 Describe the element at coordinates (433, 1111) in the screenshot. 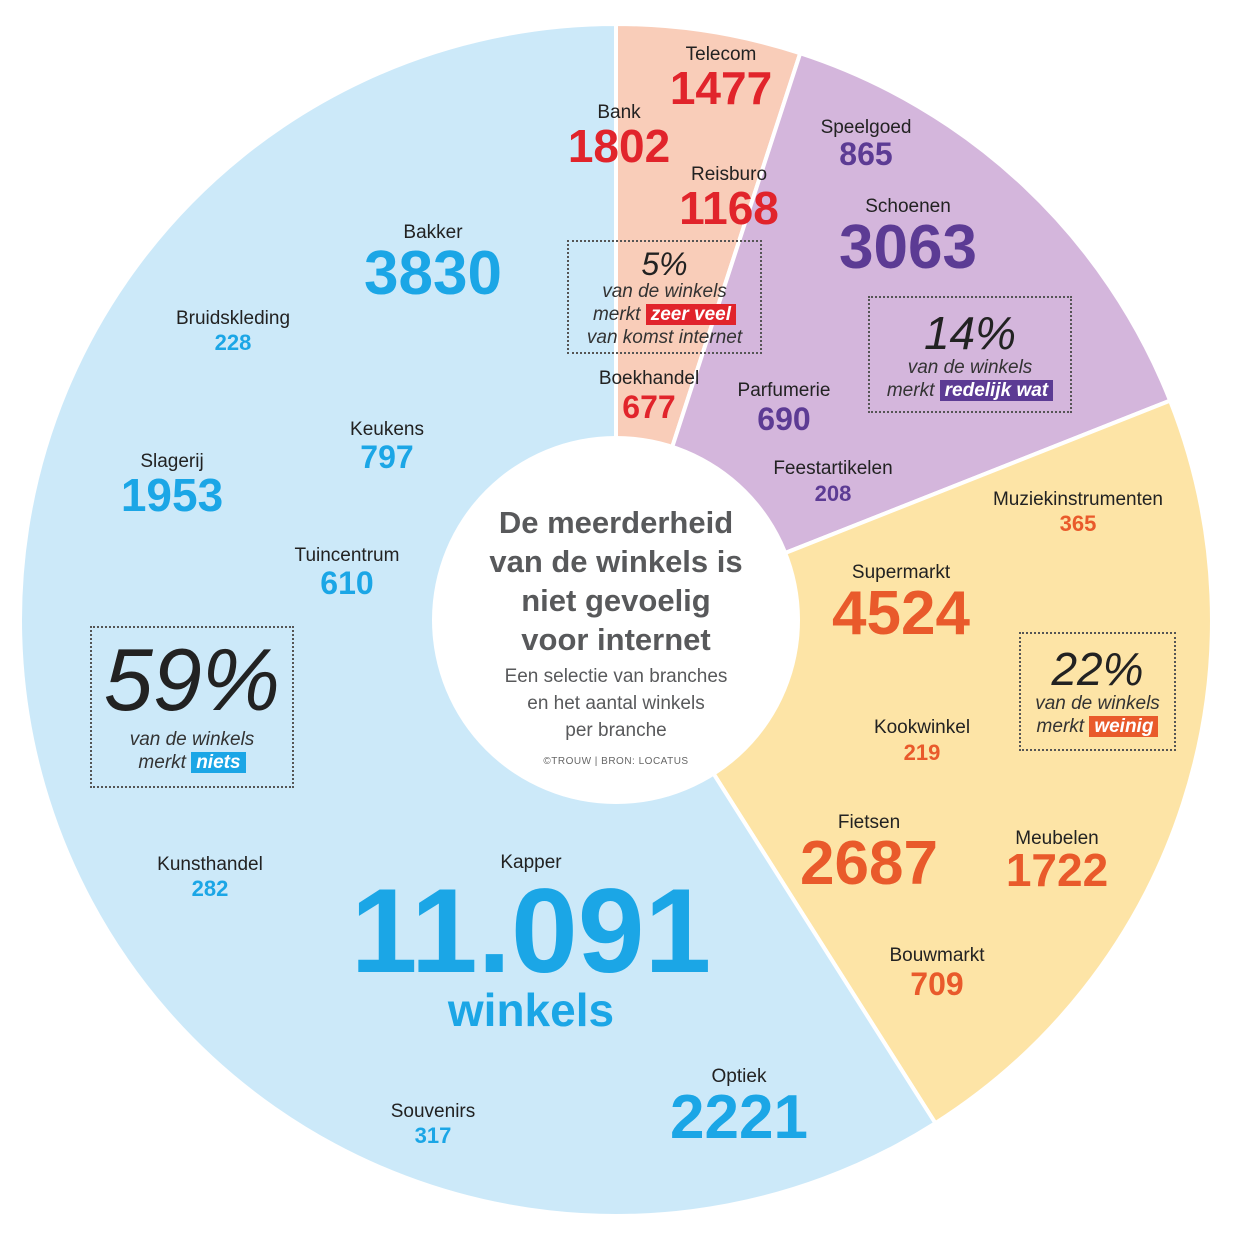

I see `branch-name-souvenirs: Souvenirs` at that location.